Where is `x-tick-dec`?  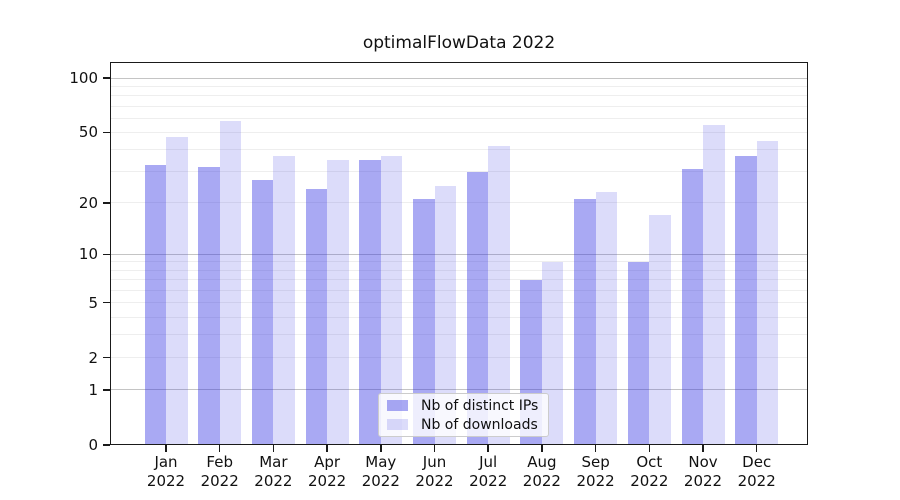 x-tick-dec is located at coordinates (756, 448).